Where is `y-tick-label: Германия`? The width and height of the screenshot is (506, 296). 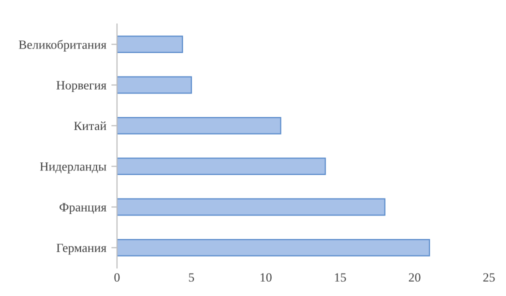
y-tick-label: Германия is located at coordinates (81, 249).